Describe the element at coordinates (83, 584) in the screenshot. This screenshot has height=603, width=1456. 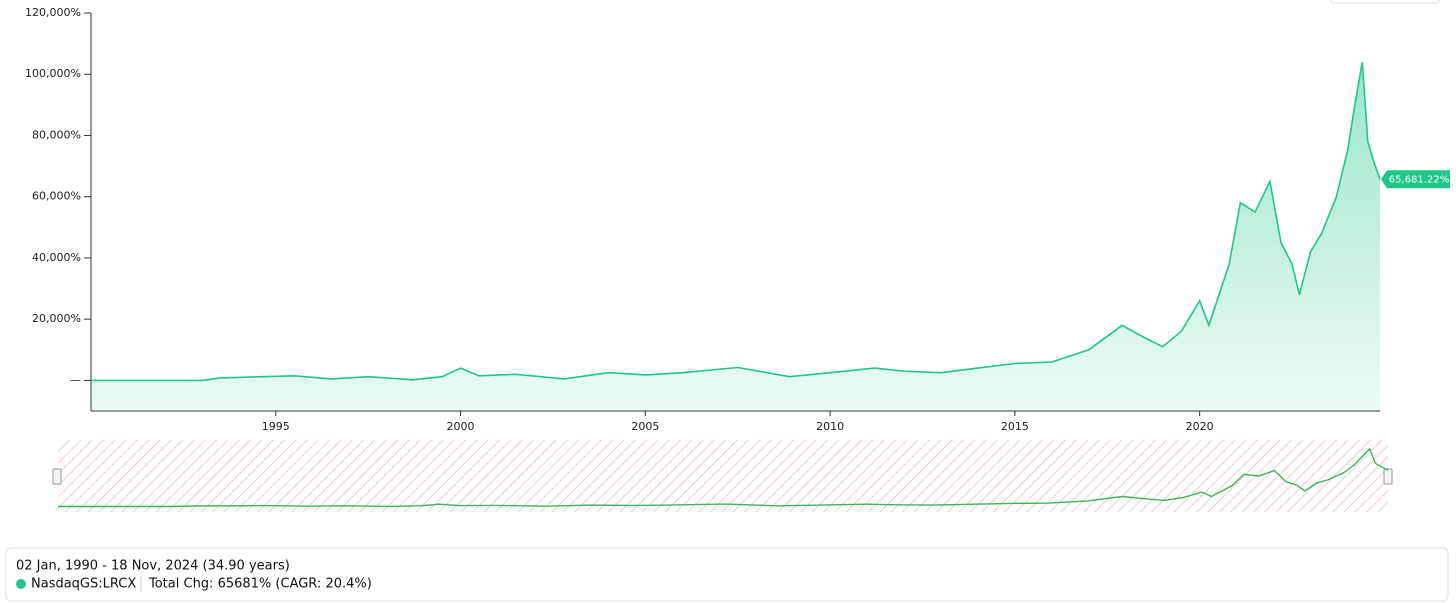
I see `legend-label: NasdaqGS:LRCX` at that location.